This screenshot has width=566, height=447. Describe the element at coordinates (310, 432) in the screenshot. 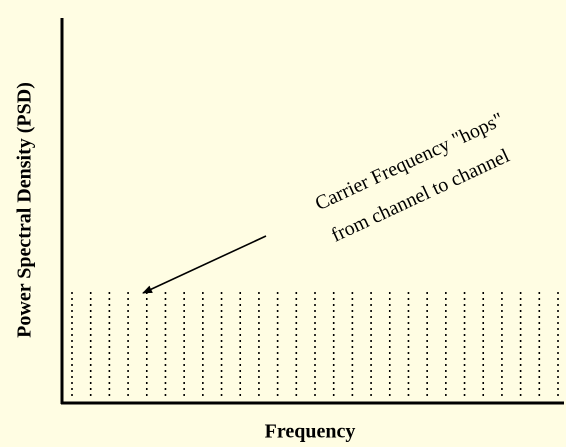

I see `x-axis-label: Frequency` at that location.